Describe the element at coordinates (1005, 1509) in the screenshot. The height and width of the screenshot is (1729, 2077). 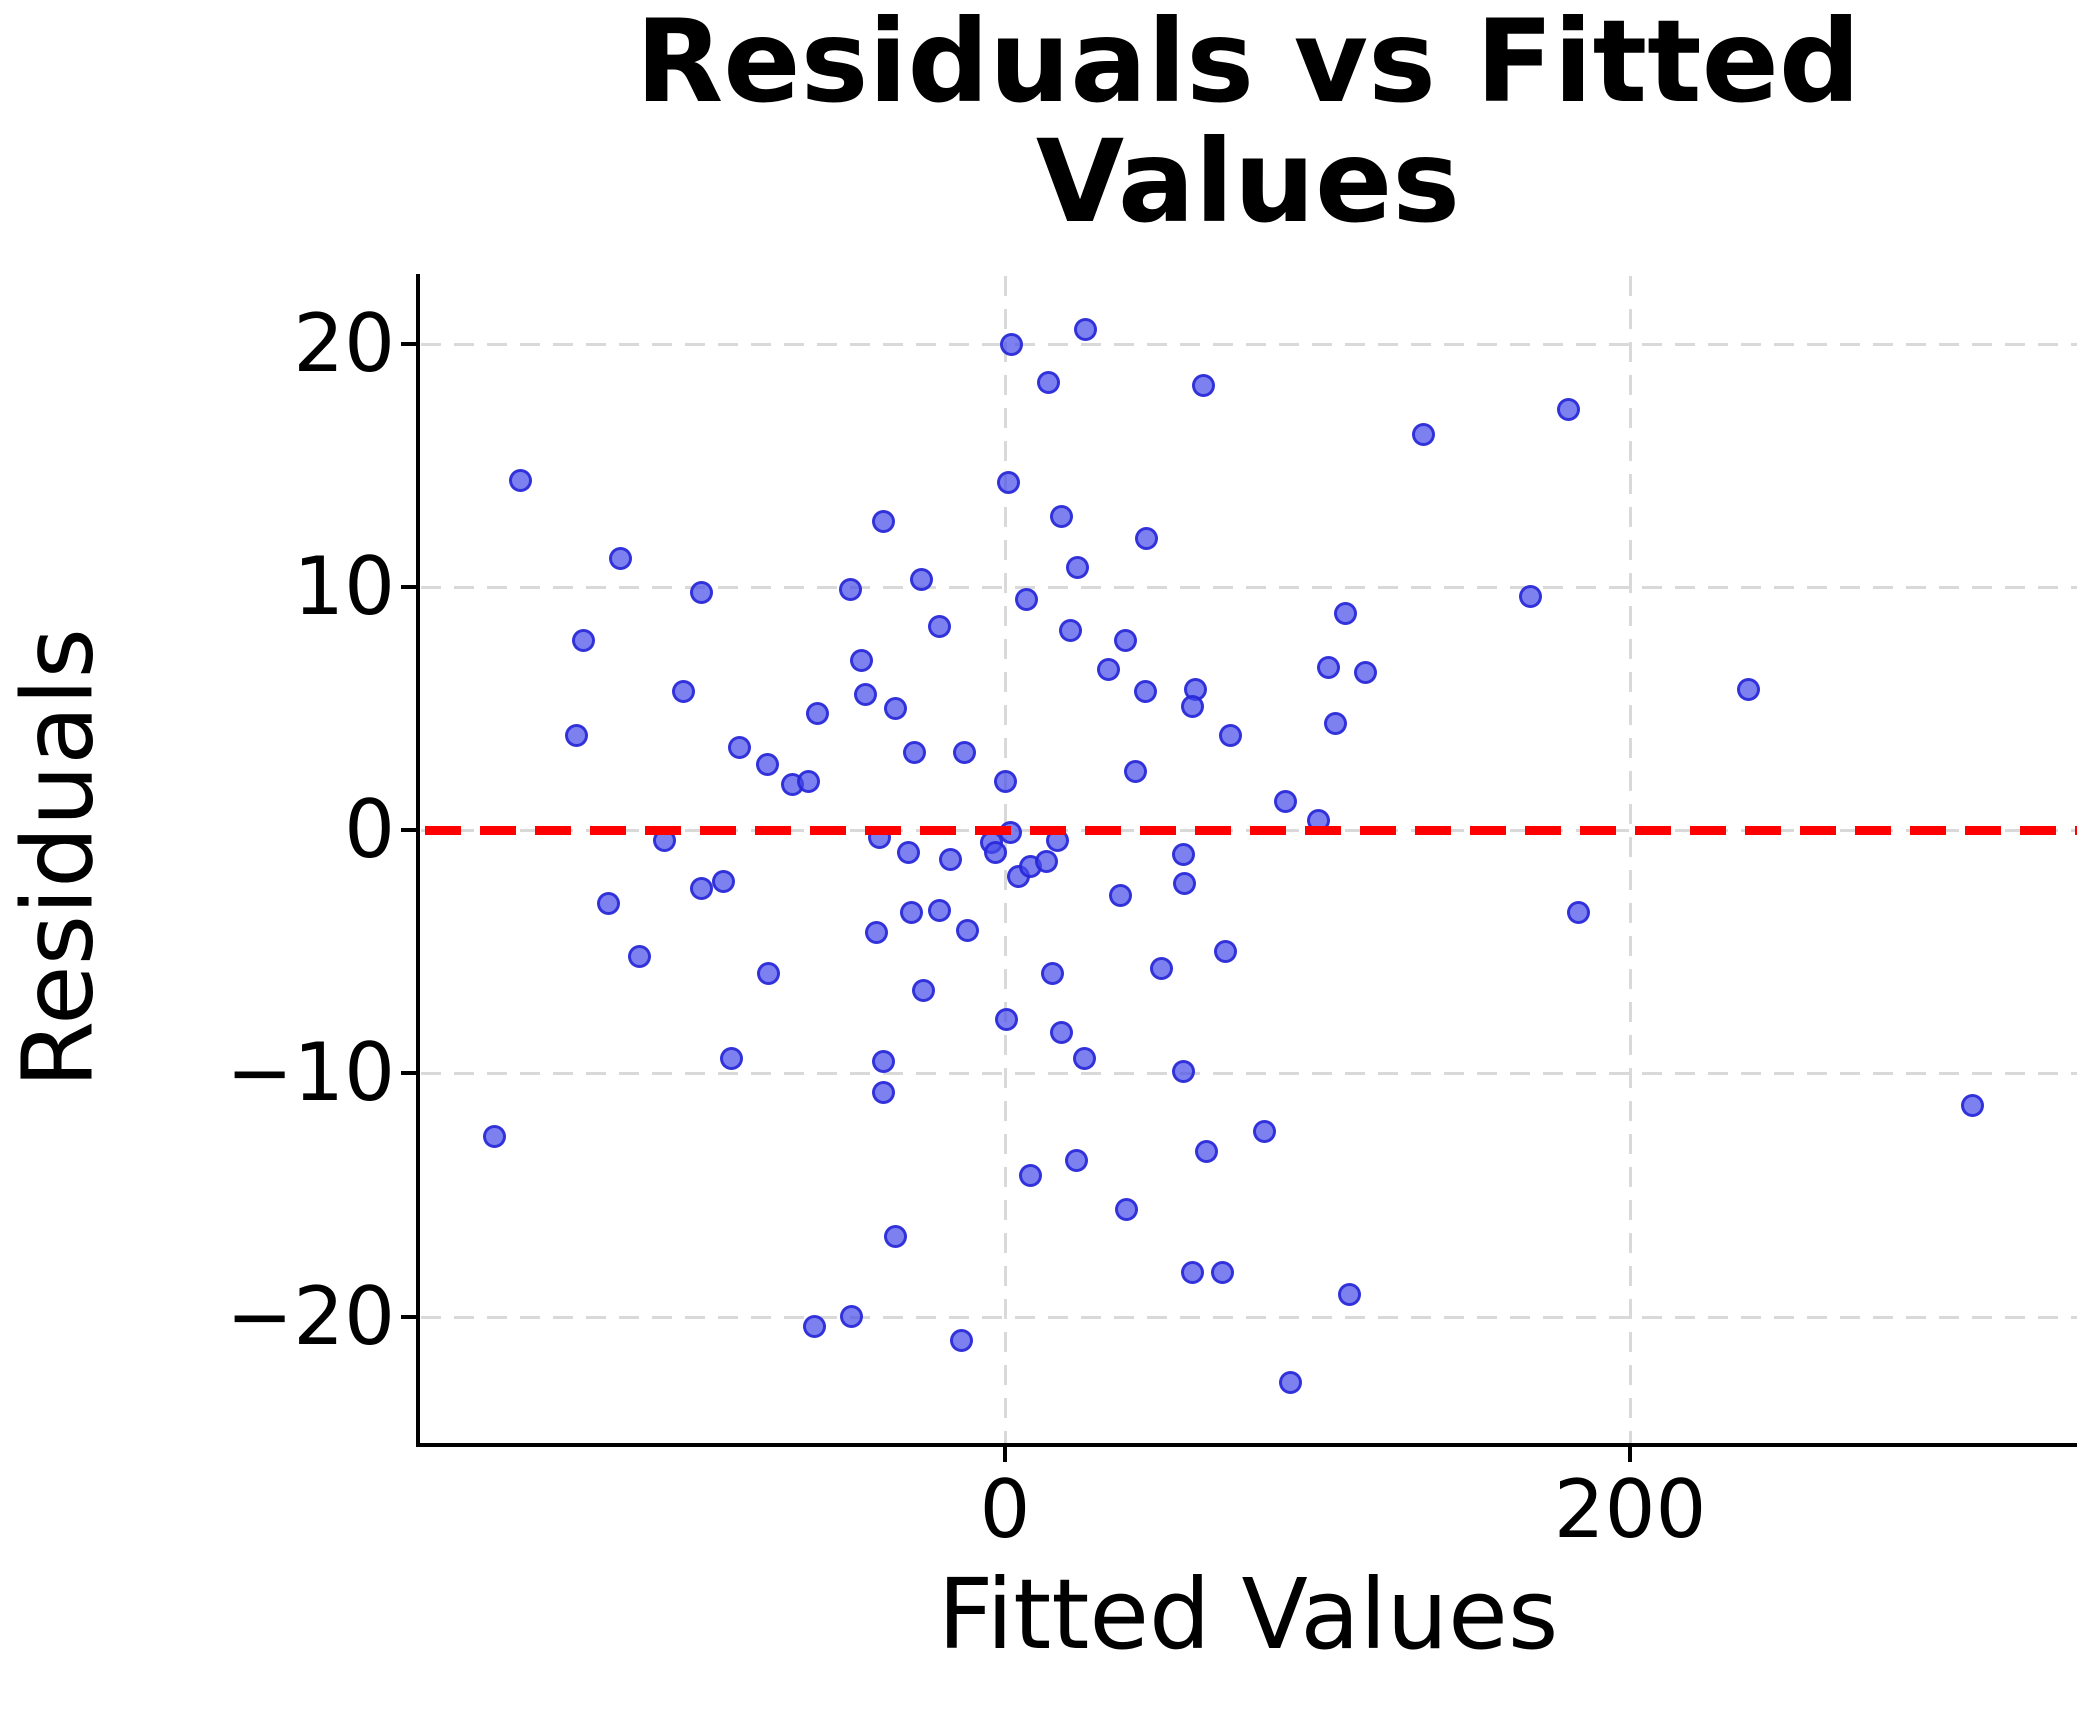
I see `x-tick-label: 0` at that location.